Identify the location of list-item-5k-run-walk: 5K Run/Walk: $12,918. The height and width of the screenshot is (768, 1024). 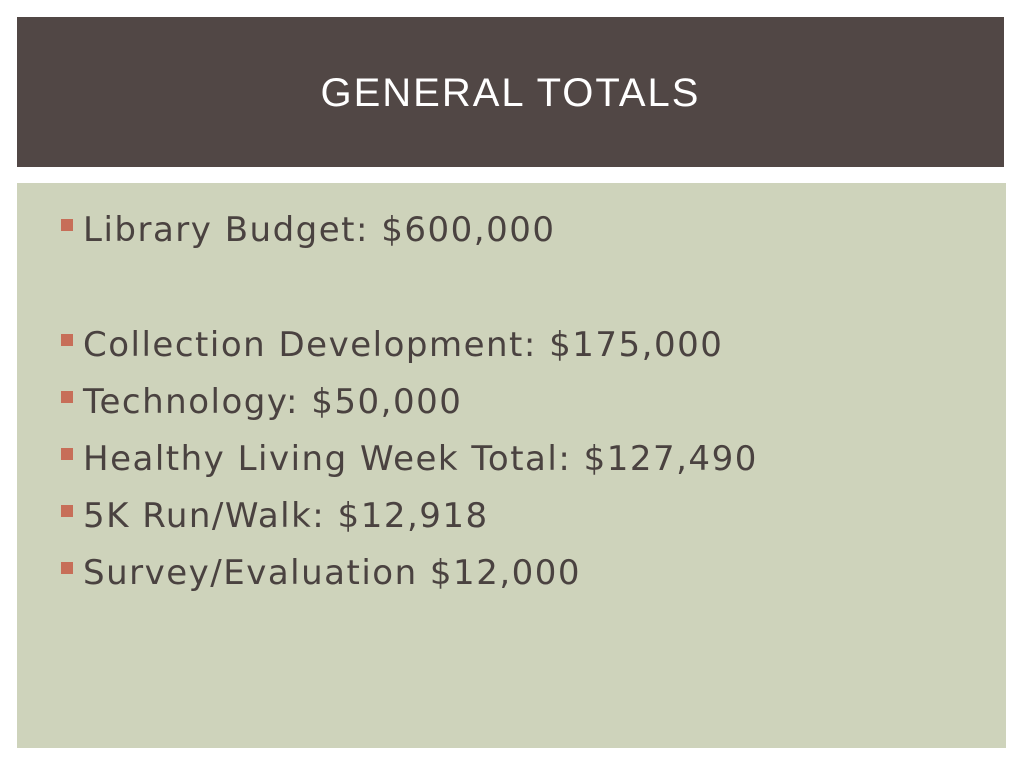
(409, 515).